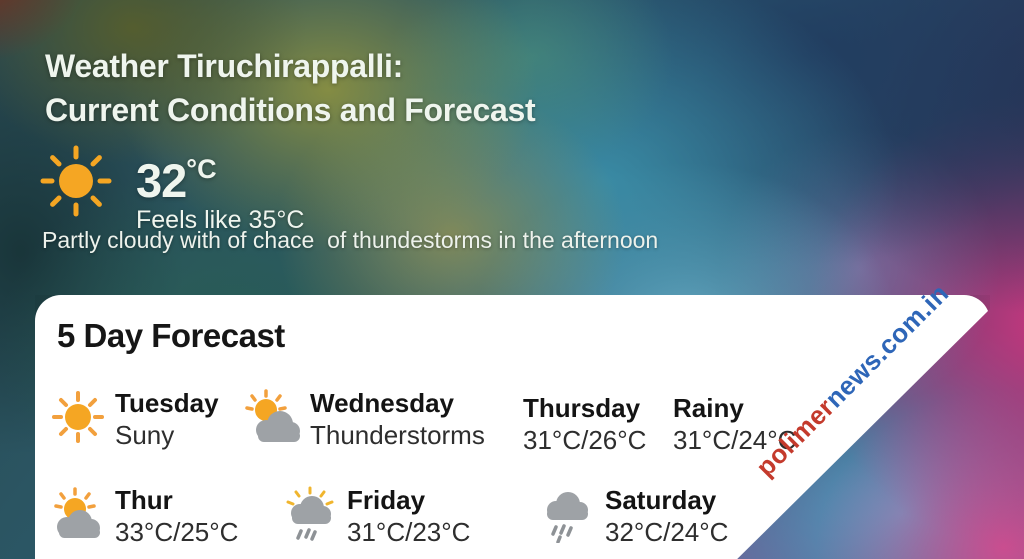 This screenshot has height=559, width=1024. I want to click on forecast-day-thur: Thur 33°C/25°C, so click(143, 516).